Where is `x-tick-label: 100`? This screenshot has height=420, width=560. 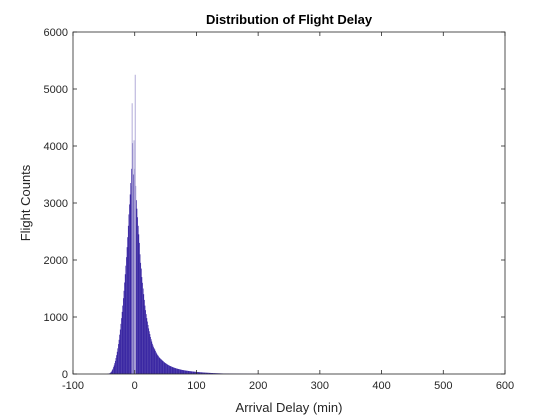 x-tick-label: 100 is located at coordinates (196, 386).